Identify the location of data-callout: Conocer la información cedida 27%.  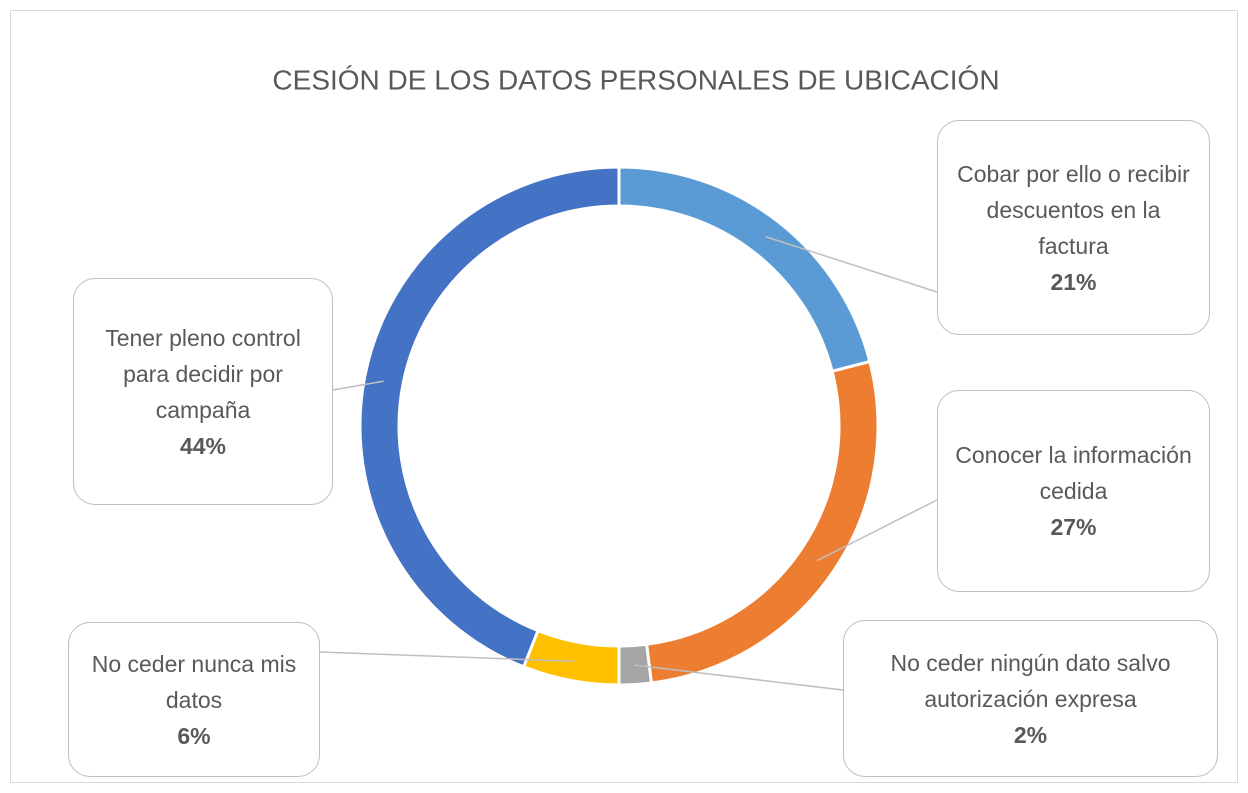
(1073, 491).